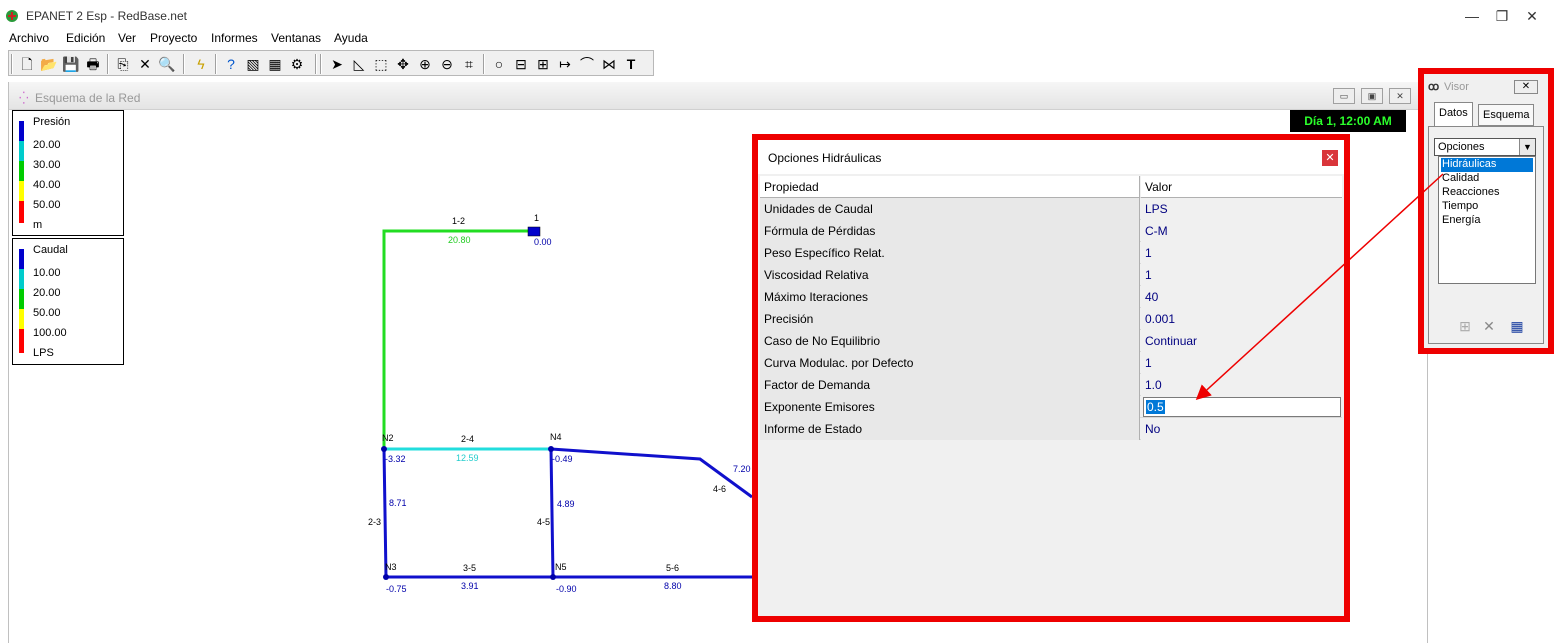 Image resolution: width=1556 pixels, height=643 pixels. I want to click on new-file-icon: 🗋, so click(27, 64).